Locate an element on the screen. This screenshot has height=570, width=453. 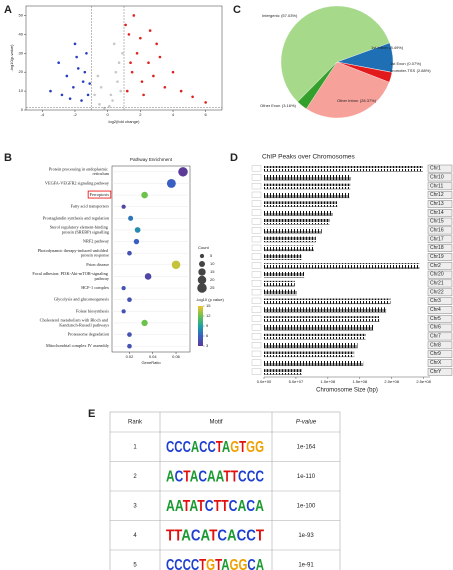
slice-value: (8.49%) is located at coordinates (396, 47).